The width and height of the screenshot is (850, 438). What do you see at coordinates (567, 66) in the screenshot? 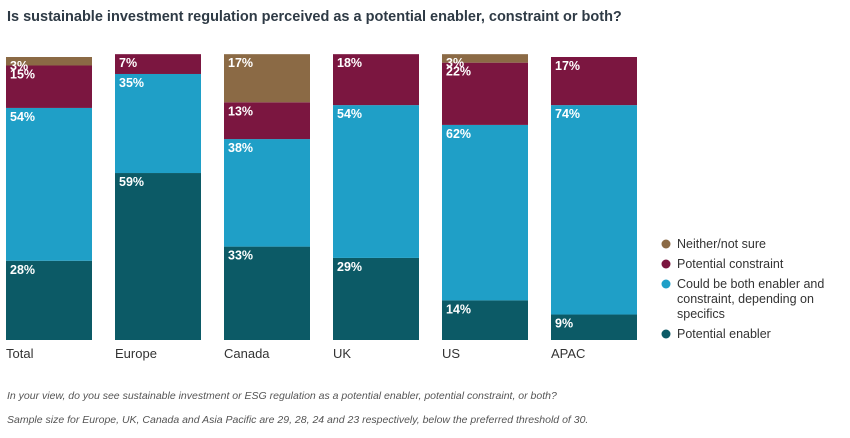
I see `data-label-apac-potential-constraint: 17%` at bounding box center [567, 66].